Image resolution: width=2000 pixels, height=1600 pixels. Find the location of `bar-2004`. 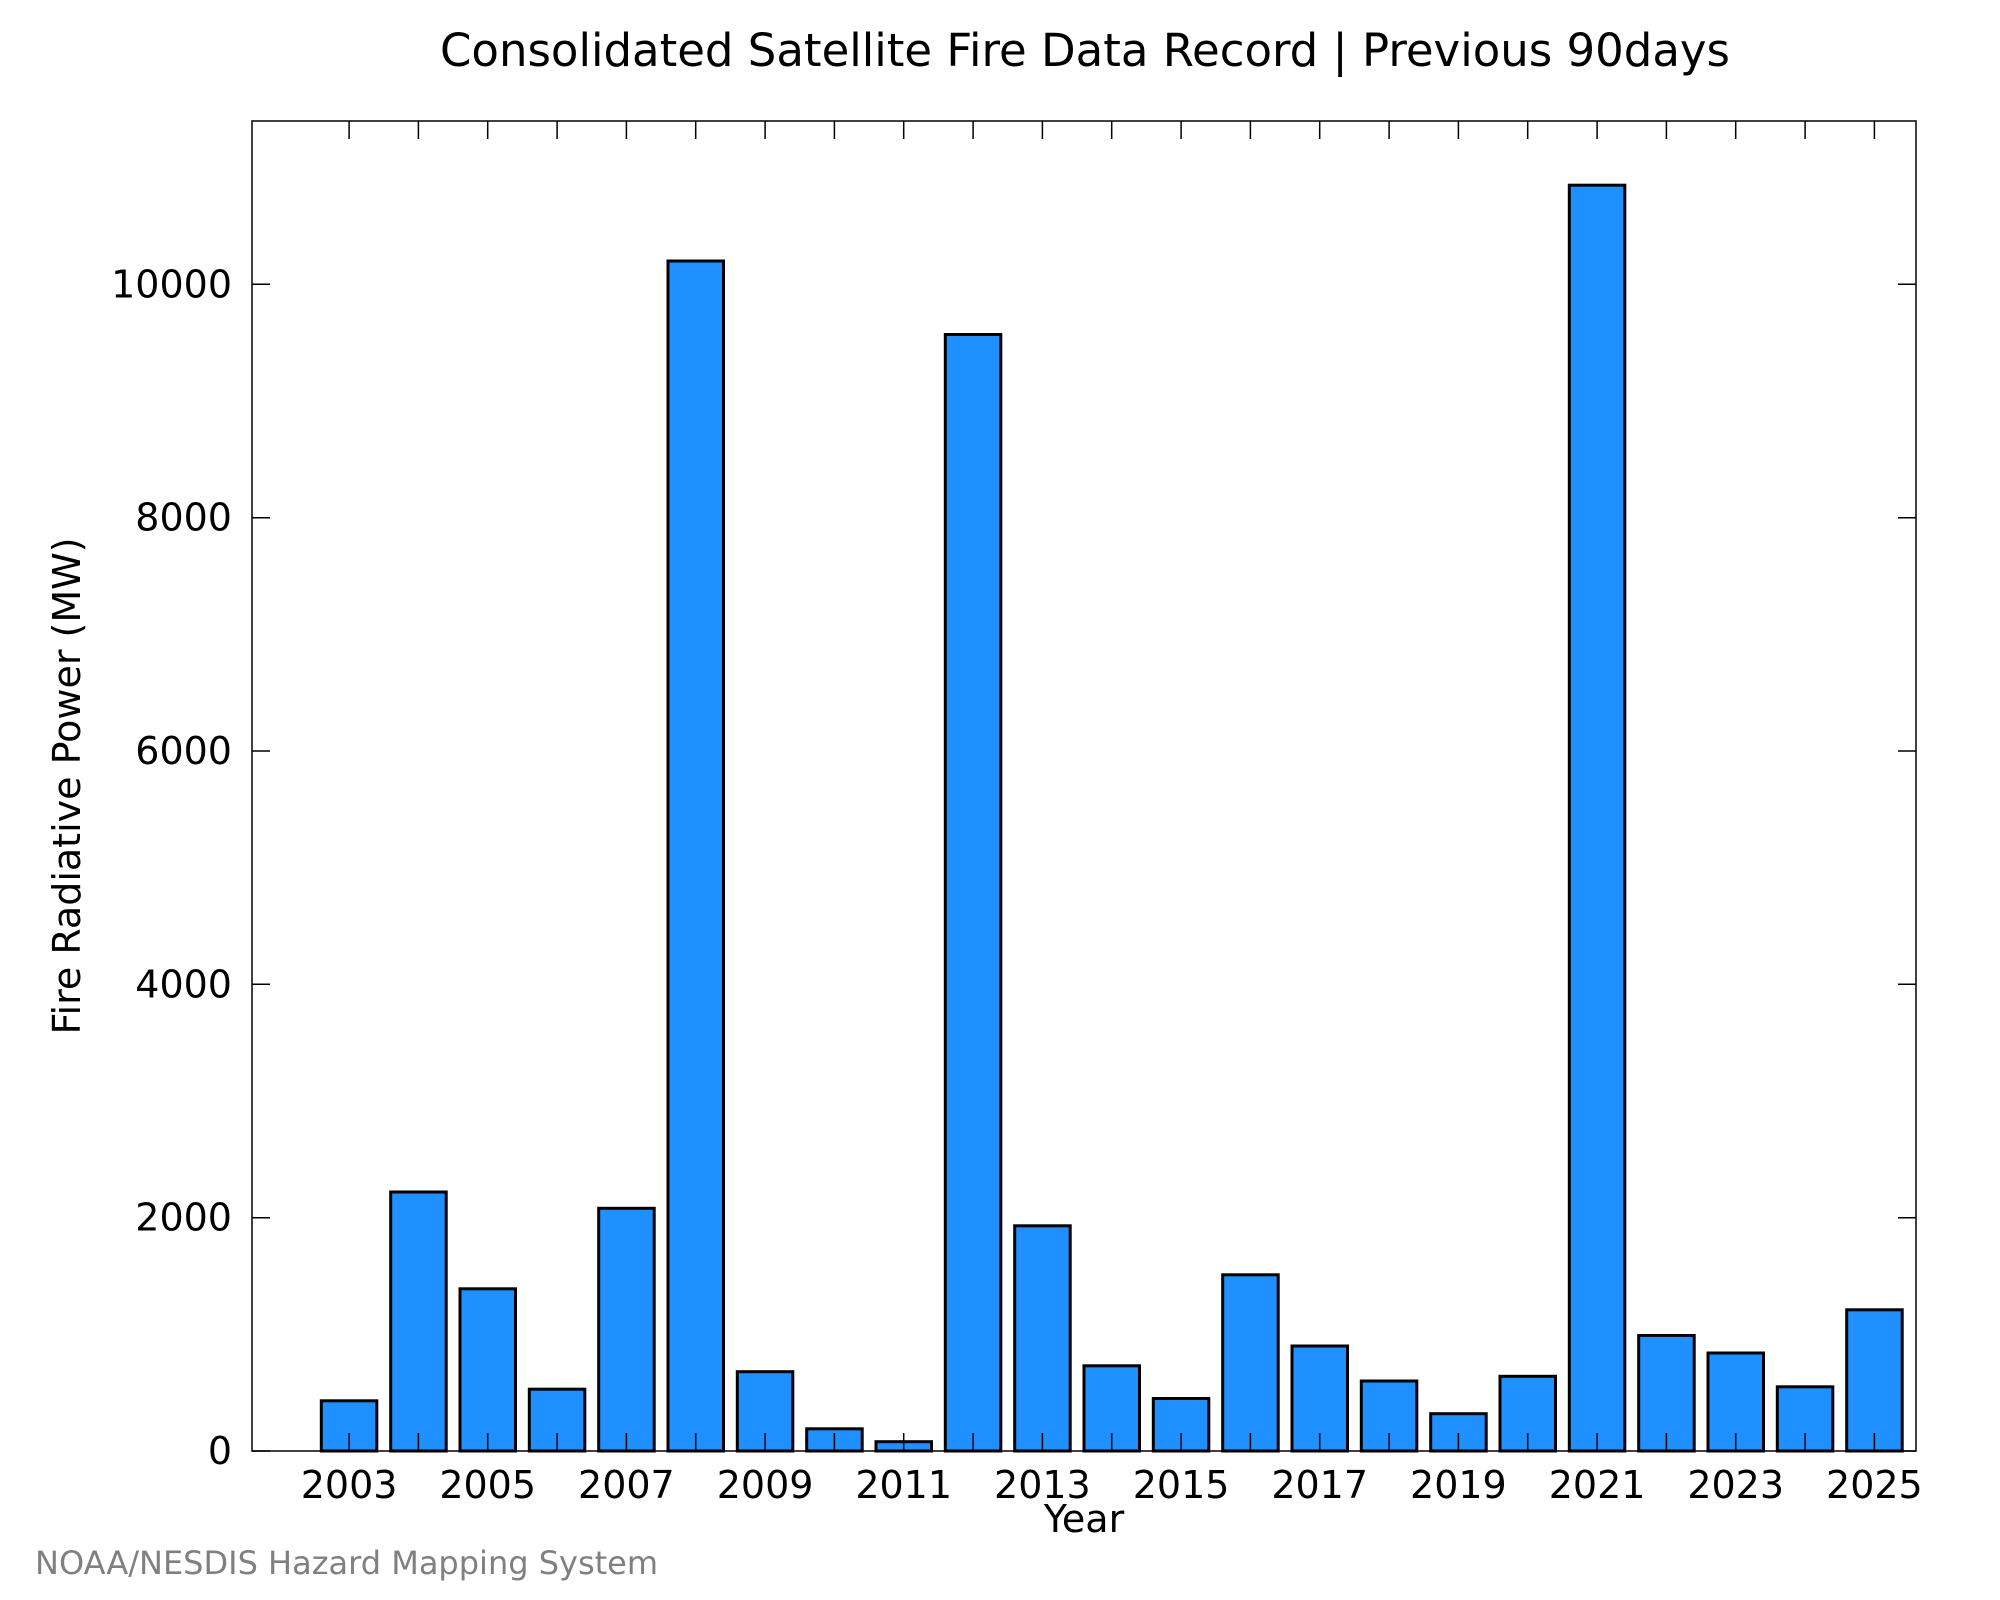

bar-2004 is located at coordinates (418, 1321).